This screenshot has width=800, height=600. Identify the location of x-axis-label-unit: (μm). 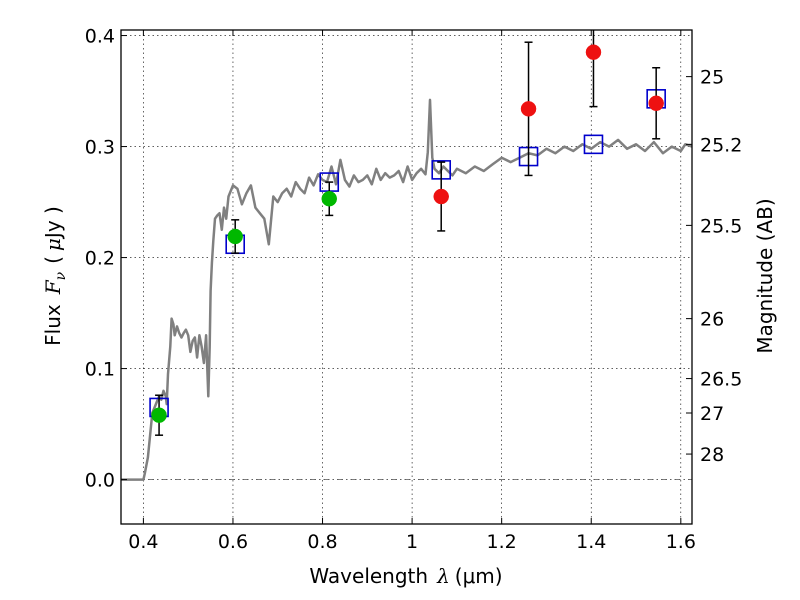
(479, 576).